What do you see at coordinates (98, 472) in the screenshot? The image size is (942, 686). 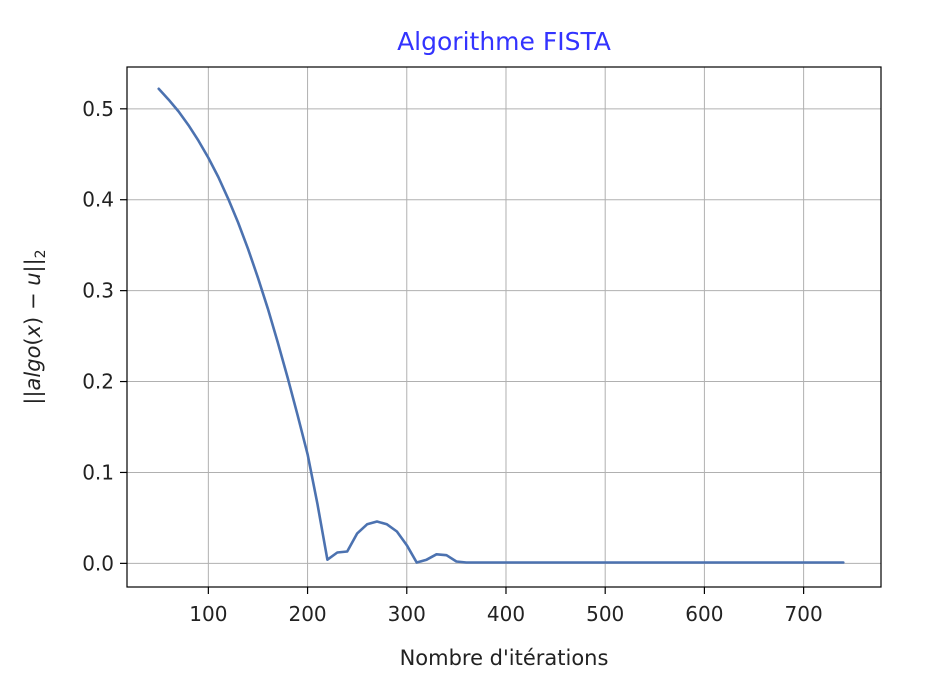 I see `y-tick-label: 0.1` at bounding box center [98, 472].